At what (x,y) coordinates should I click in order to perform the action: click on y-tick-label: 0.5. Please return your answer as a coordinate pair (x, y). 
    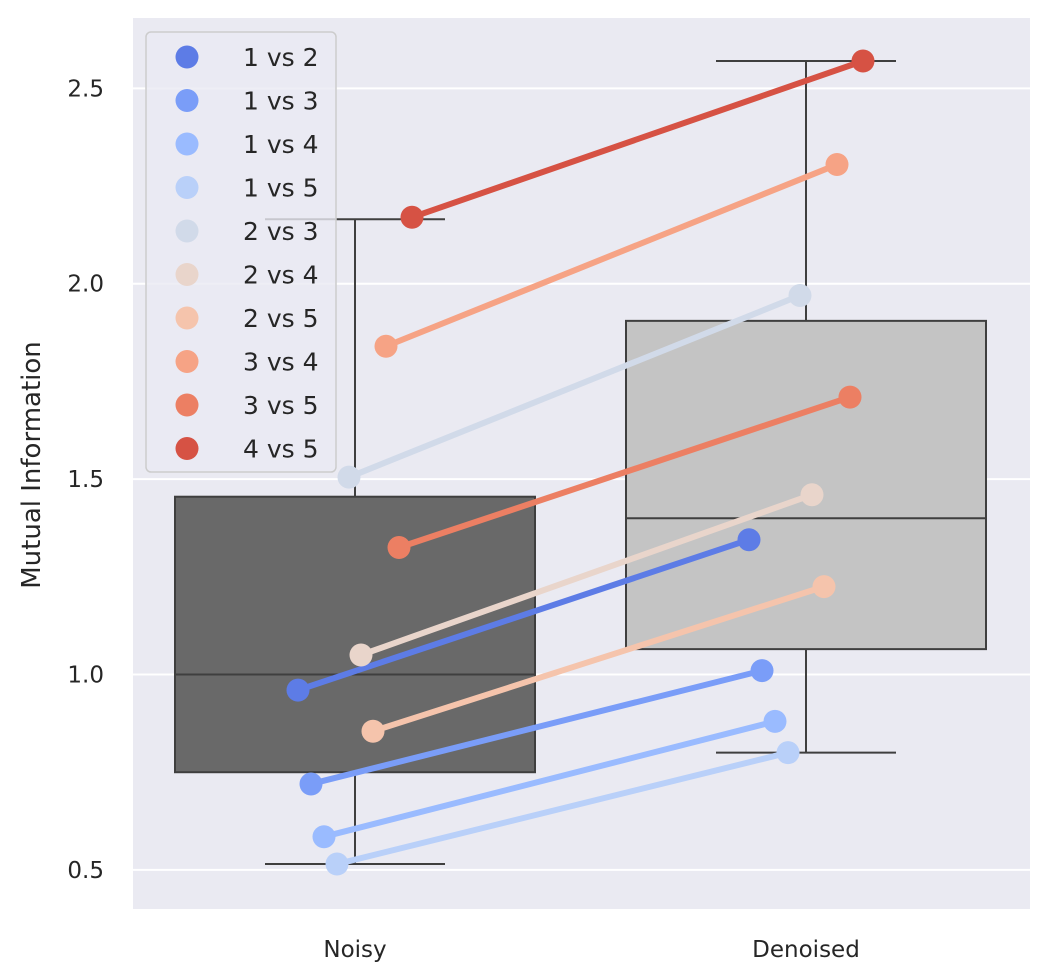
    Looking at the image, I should click on (85, 871).